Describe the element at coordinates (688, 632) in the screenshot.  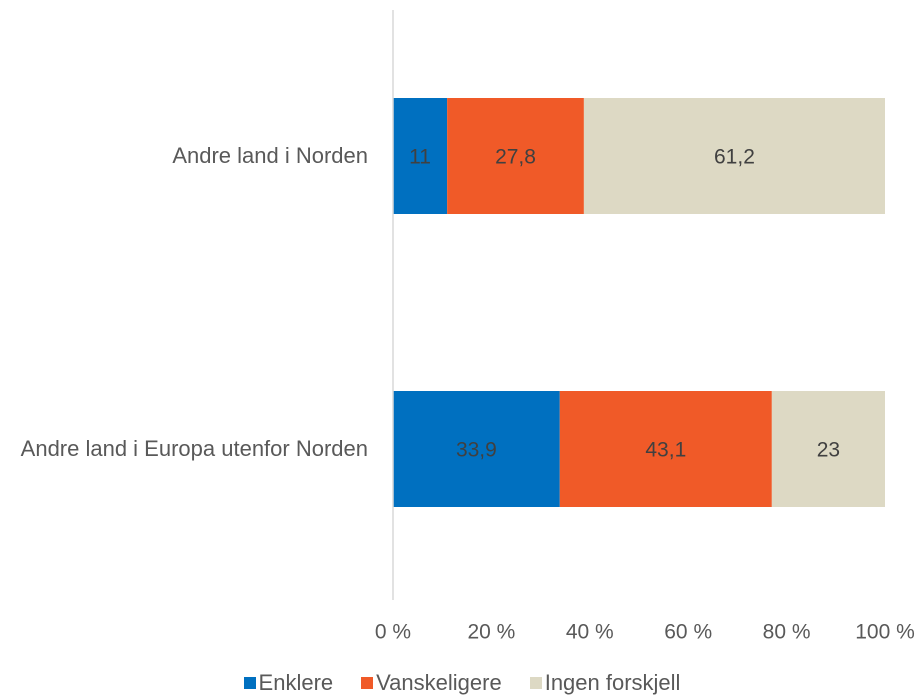
I see `x-tick-label: 60 %` at that location.